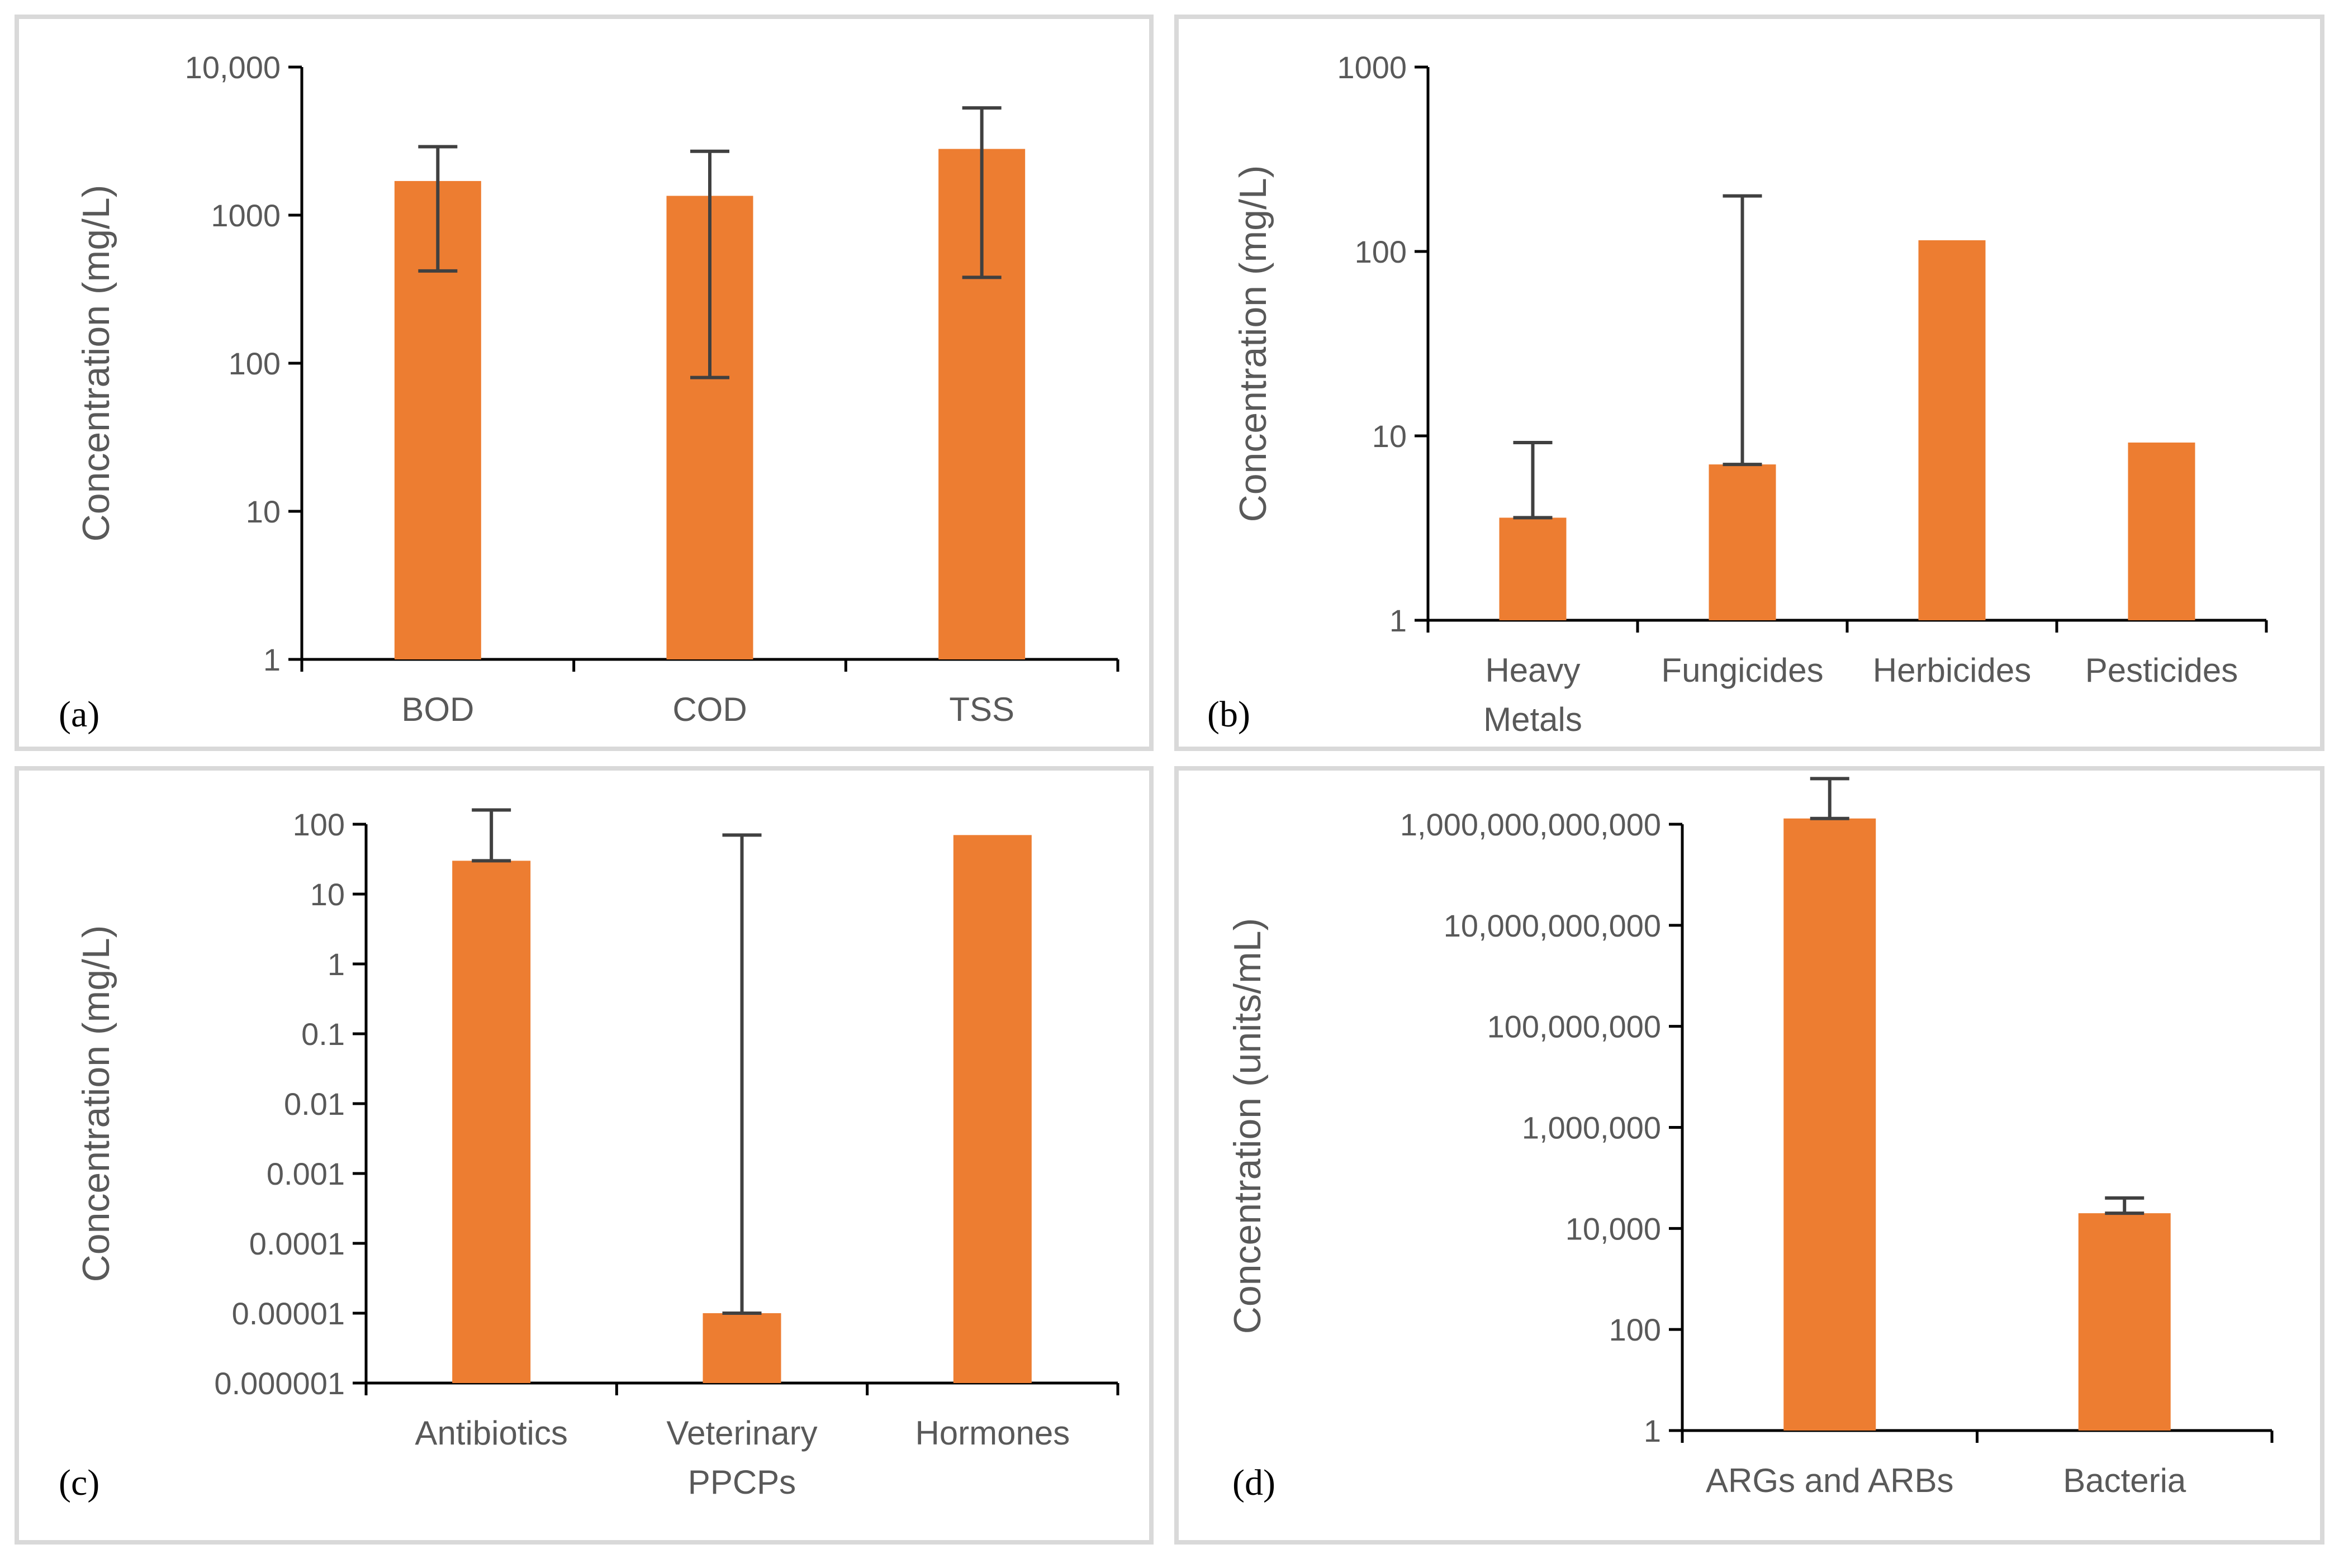  I want to click on x-category-label: Antibiotics, so click(491, 1433).